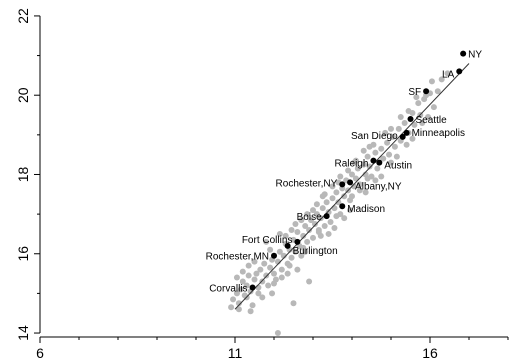  What do you see at coordinates (23, 95) in the screenshot?
I see `y-tick-label: 20` at bounding box center [23, 95].